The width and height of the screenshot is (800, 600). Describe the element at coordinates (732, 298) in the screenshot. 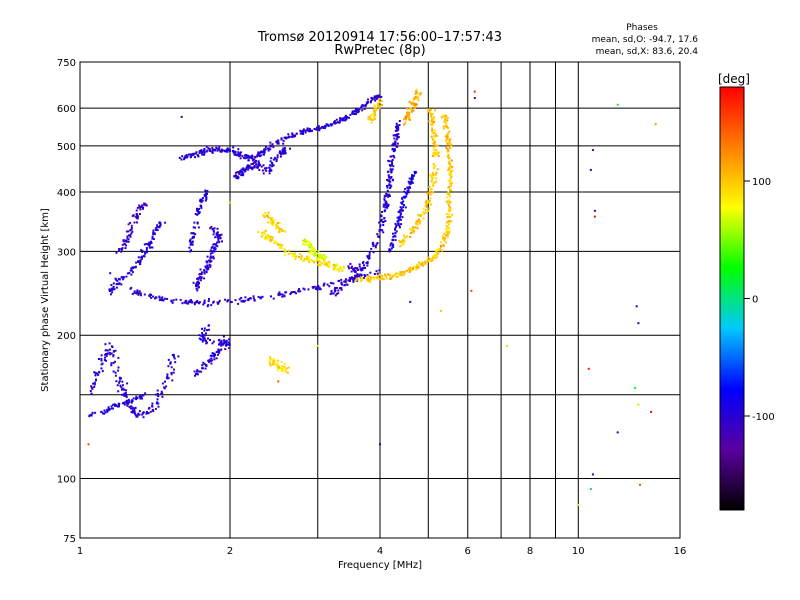

I see `colorbar` at that location.